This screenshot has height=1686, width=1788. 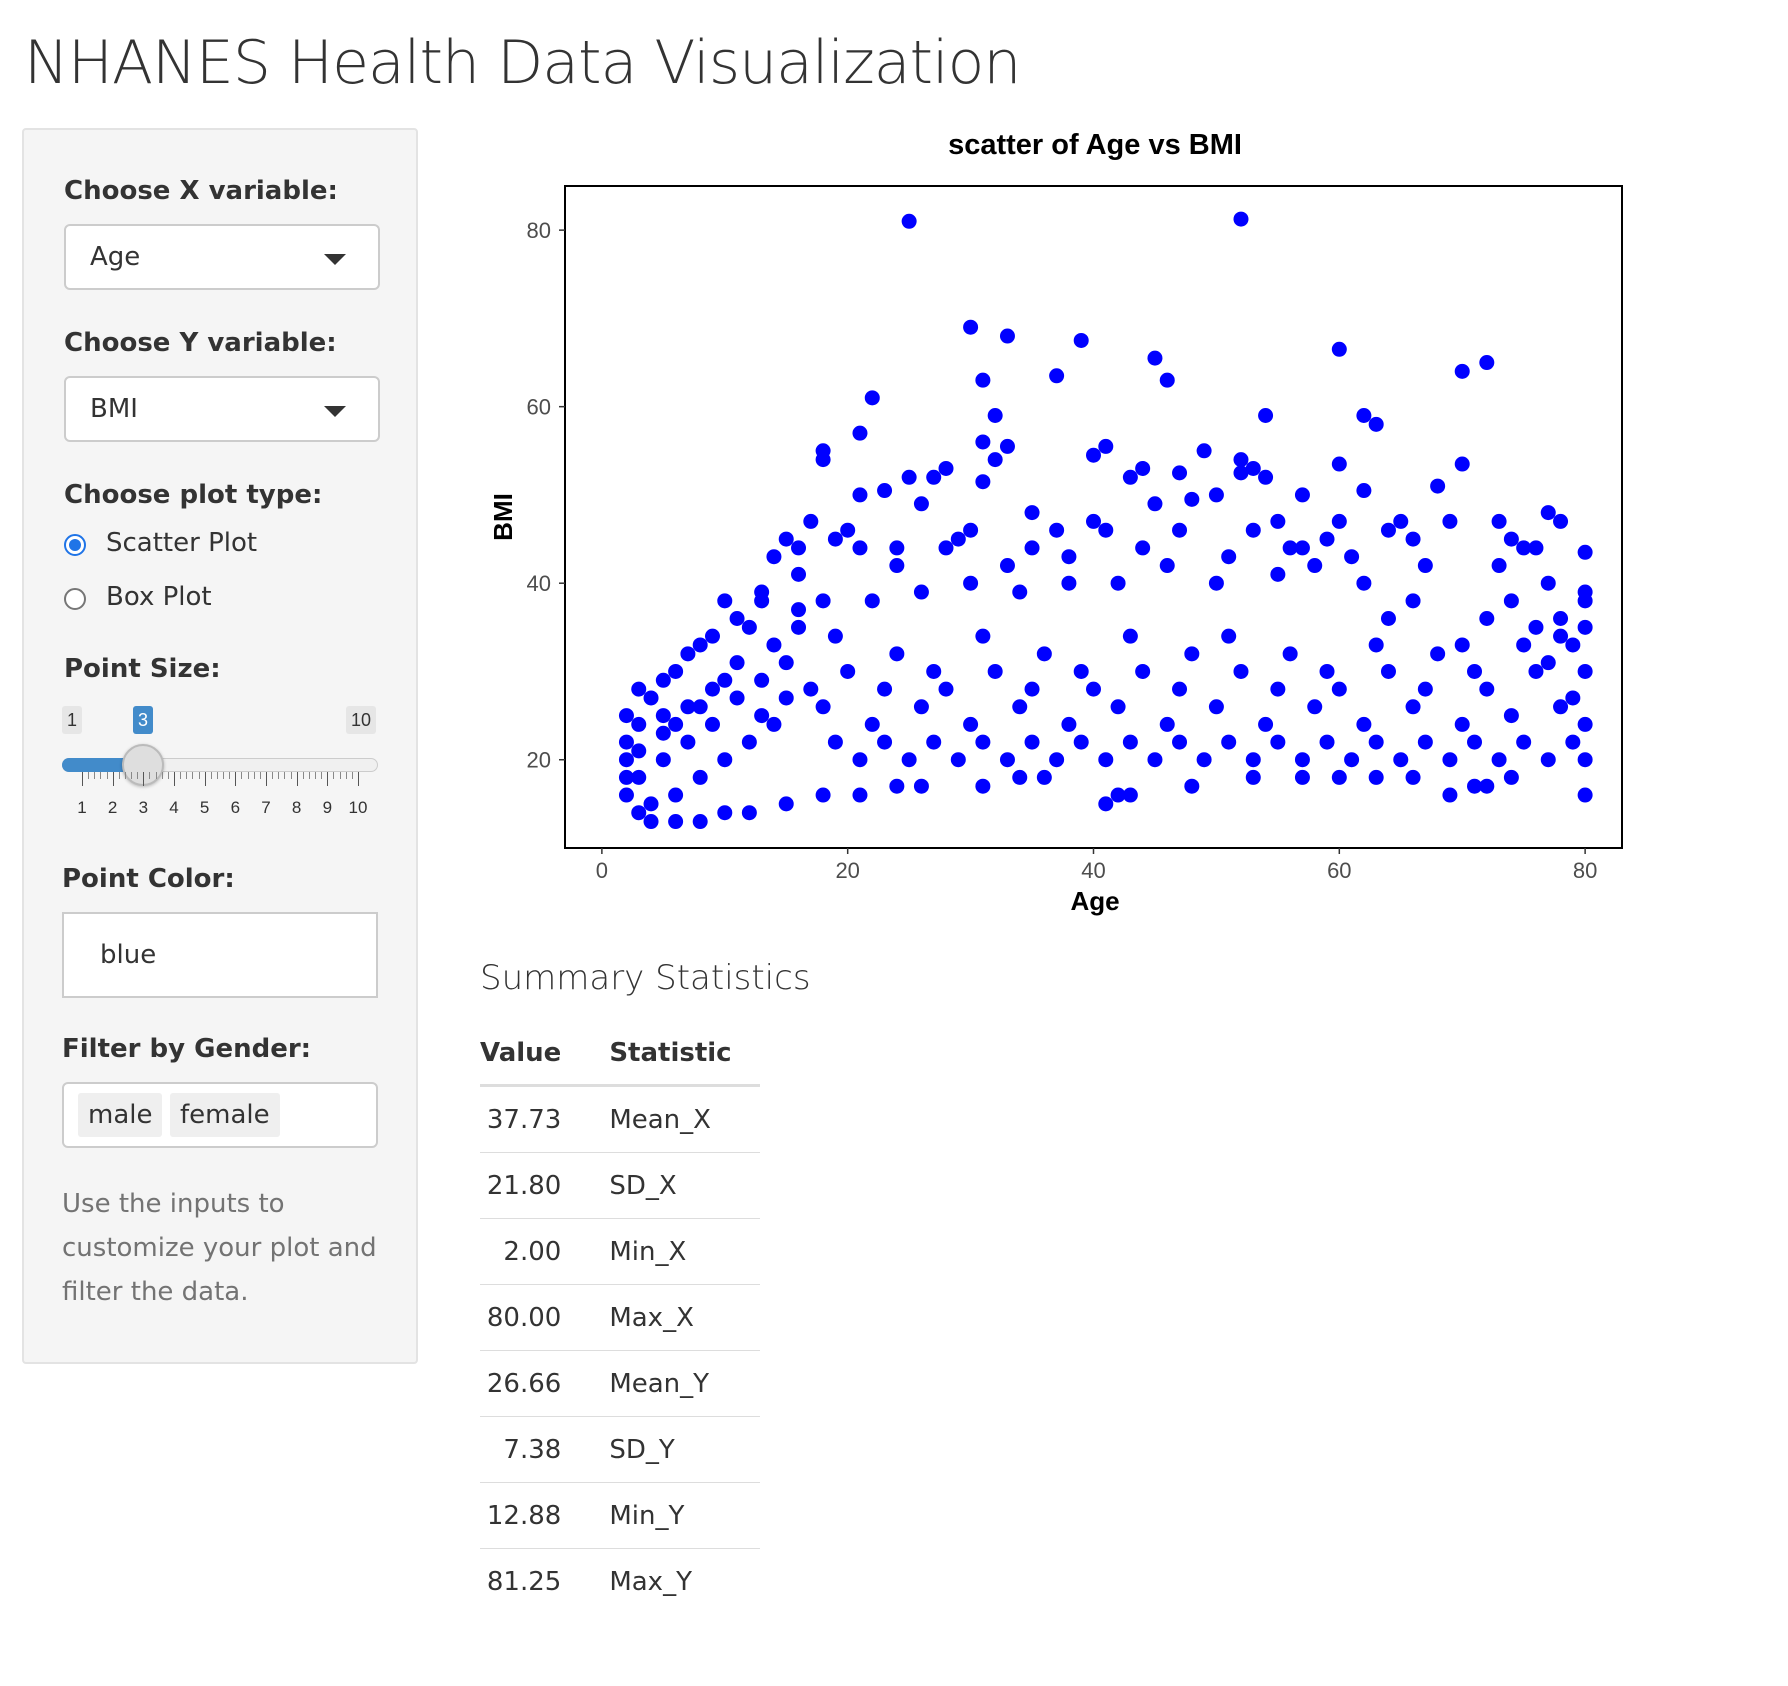 What do you see at coordinates (120, 1115) in the screenshot?
I see `gender-chip-male: male` at bounding box center [120, 1115].